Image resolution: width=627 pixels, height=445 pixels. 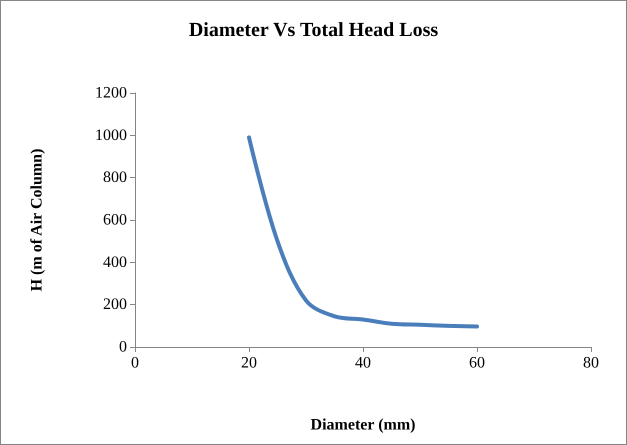 What do you see at coordinates (477, 363) in the screenshot?
I see `x-tick-label: 60` at bounding box center [477, 363].